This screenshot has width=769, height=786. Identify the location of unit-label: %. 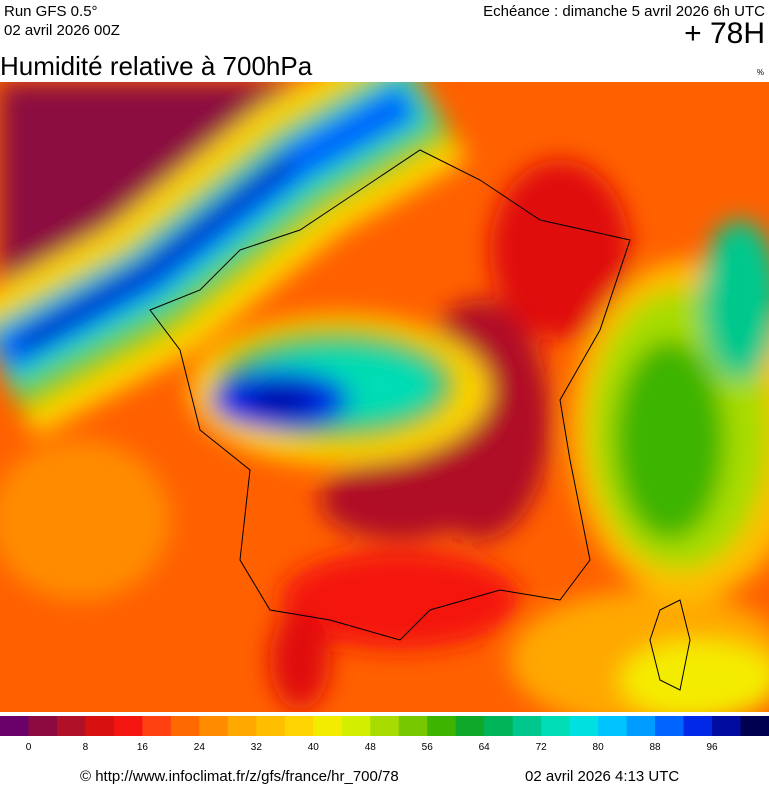
(760, 72).